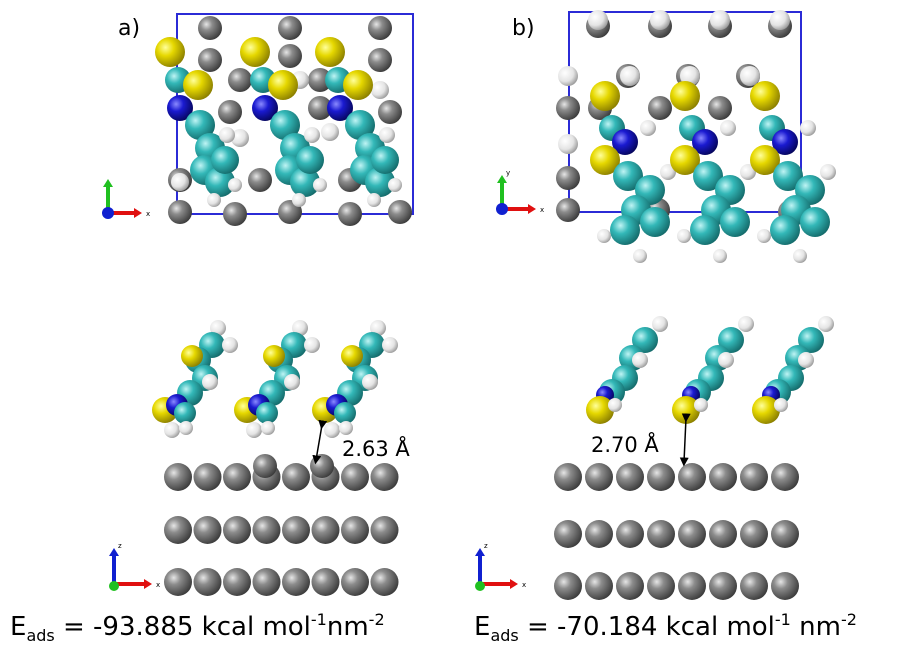 The height and width of the screenshot is (650, 924). What do you see at coordinates (520, 192) in the screenshot?
I see `axis-triad-top-b: y x` at bounding box center [520, 192].